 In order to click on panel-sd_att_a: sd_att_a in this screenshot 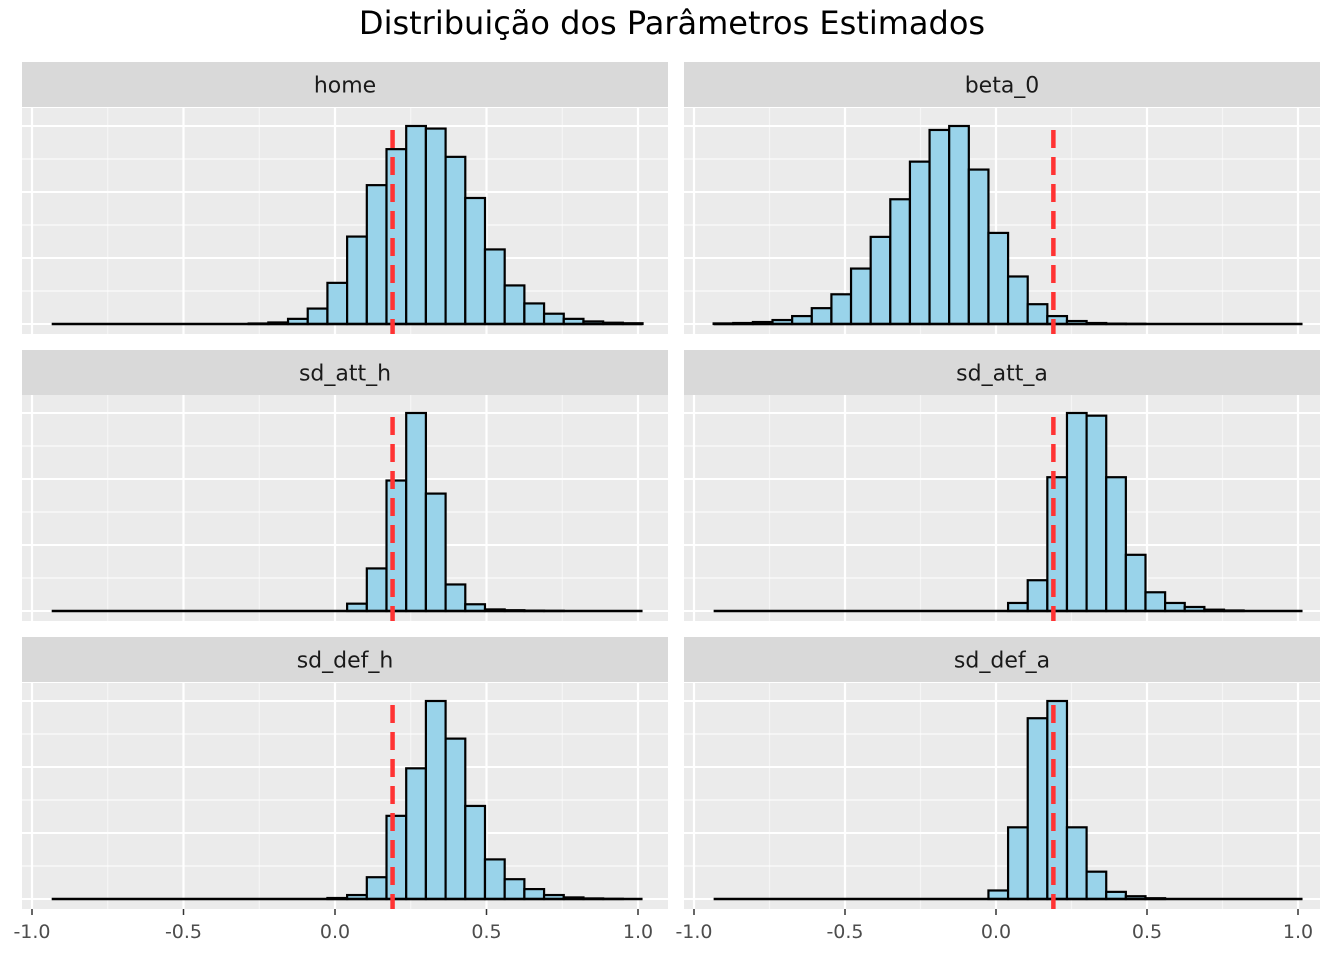, I will do `click(1002, 485)`.